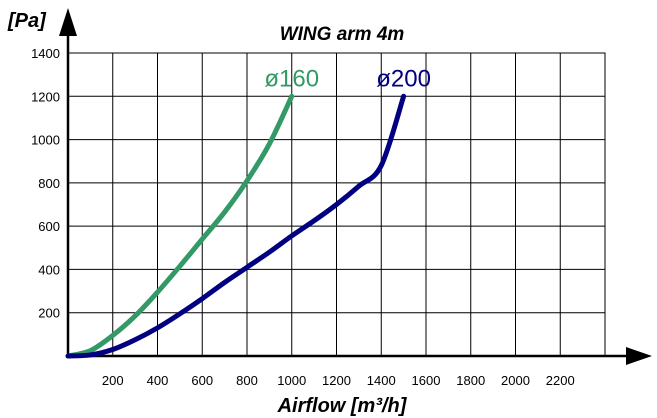 This screenshot has height=418, width=657. I want to click on x-tick-label: 1800, so click(470, 380).